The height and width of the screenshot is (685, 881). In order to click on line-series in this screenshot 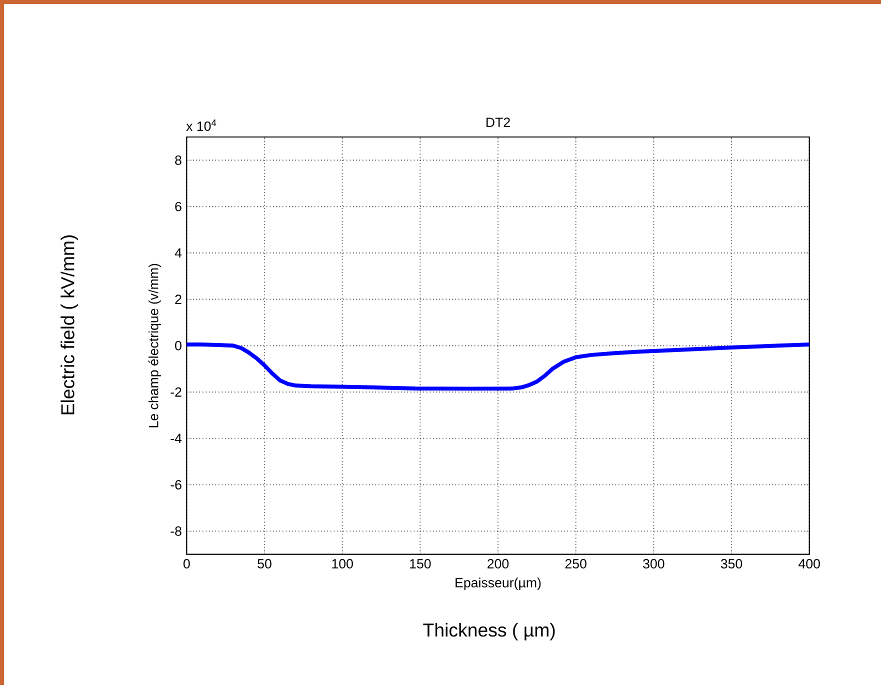, I will do `click(498, 366)`.